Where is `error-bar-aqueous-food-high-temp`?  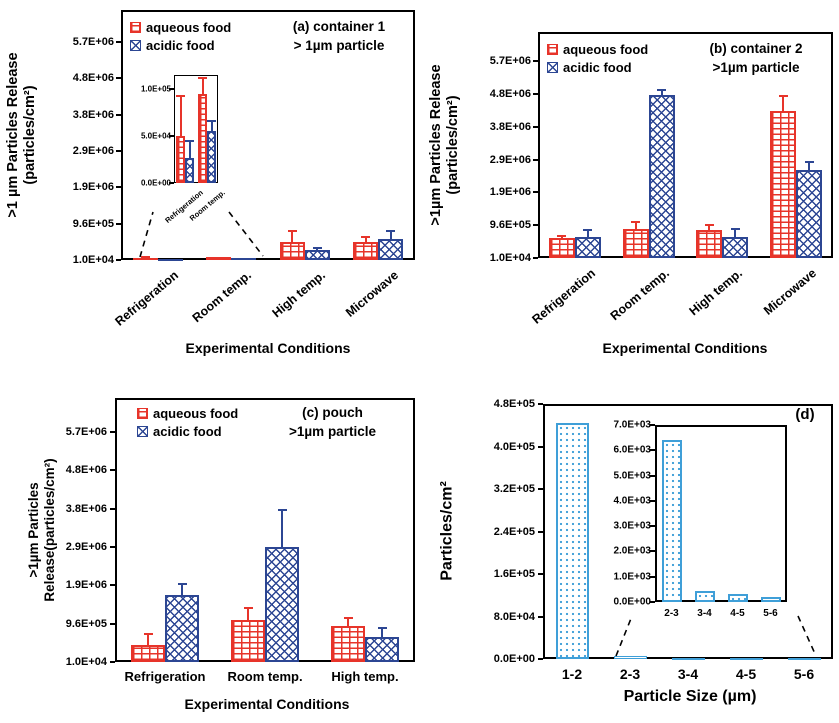
error-bar-aqueous-food-high-temp is located at coordinates (348, 622).